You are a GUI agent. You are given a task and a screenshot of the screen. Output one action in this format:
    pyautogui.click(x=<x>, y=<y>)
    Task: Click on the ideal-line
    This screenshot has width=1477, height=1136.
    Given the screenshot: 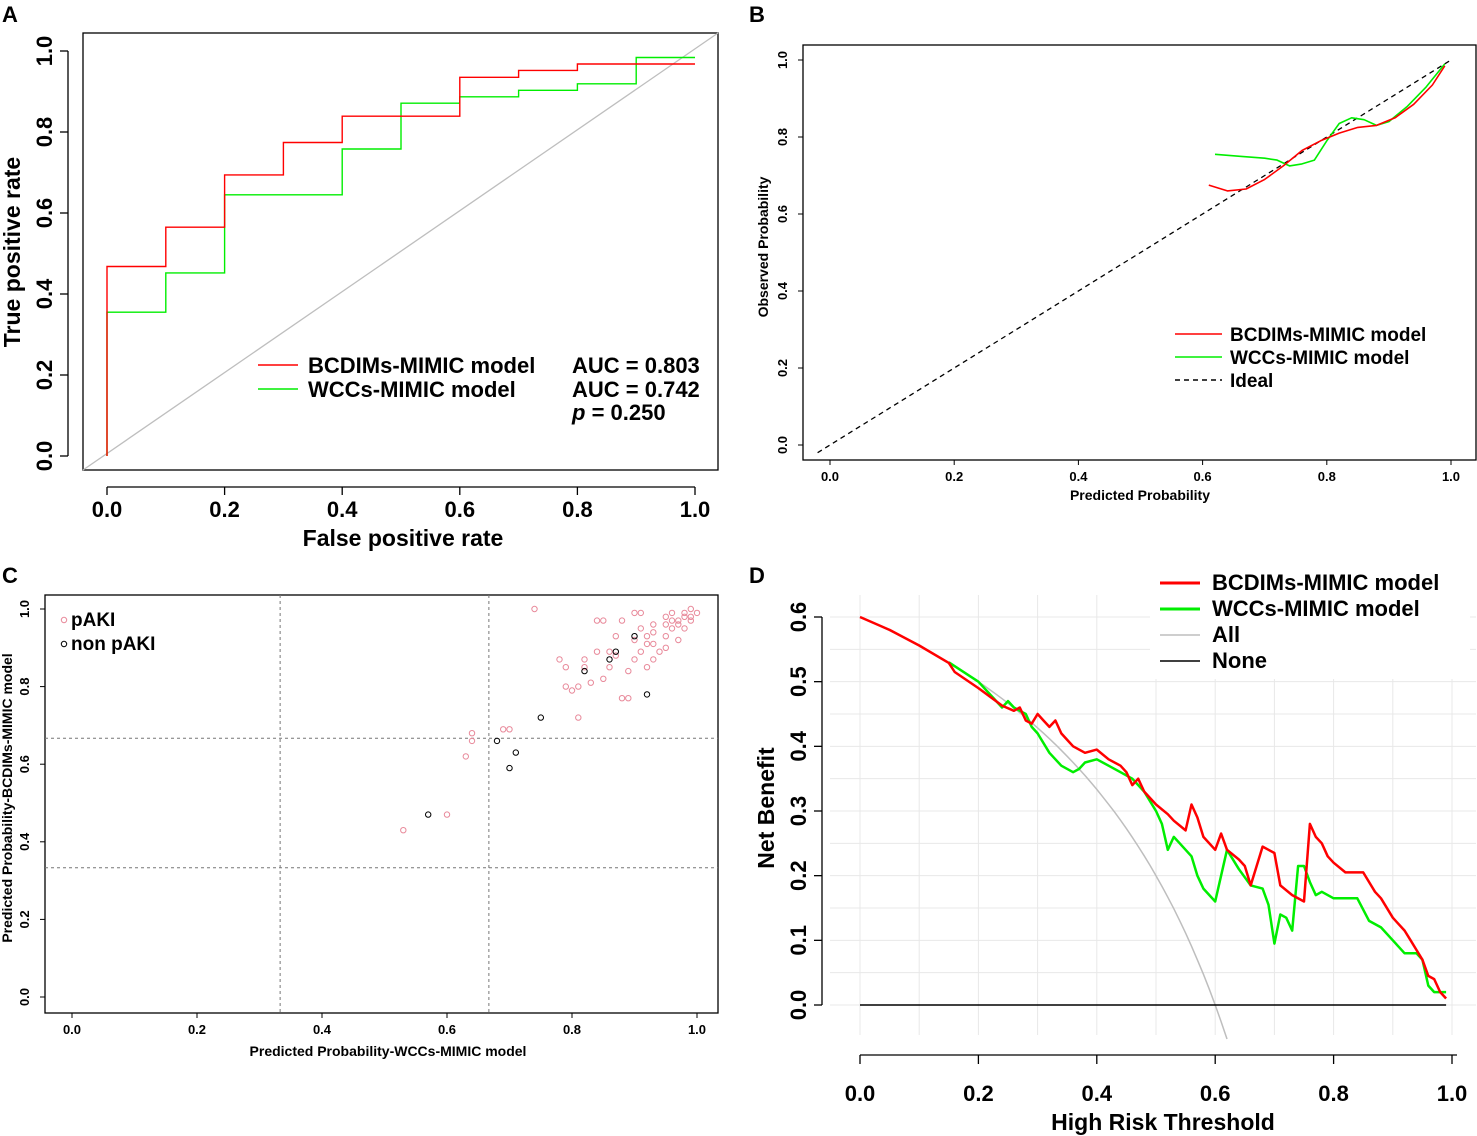 What is the action you would take?
    pyautogui.click(x=1134, y=256)
    